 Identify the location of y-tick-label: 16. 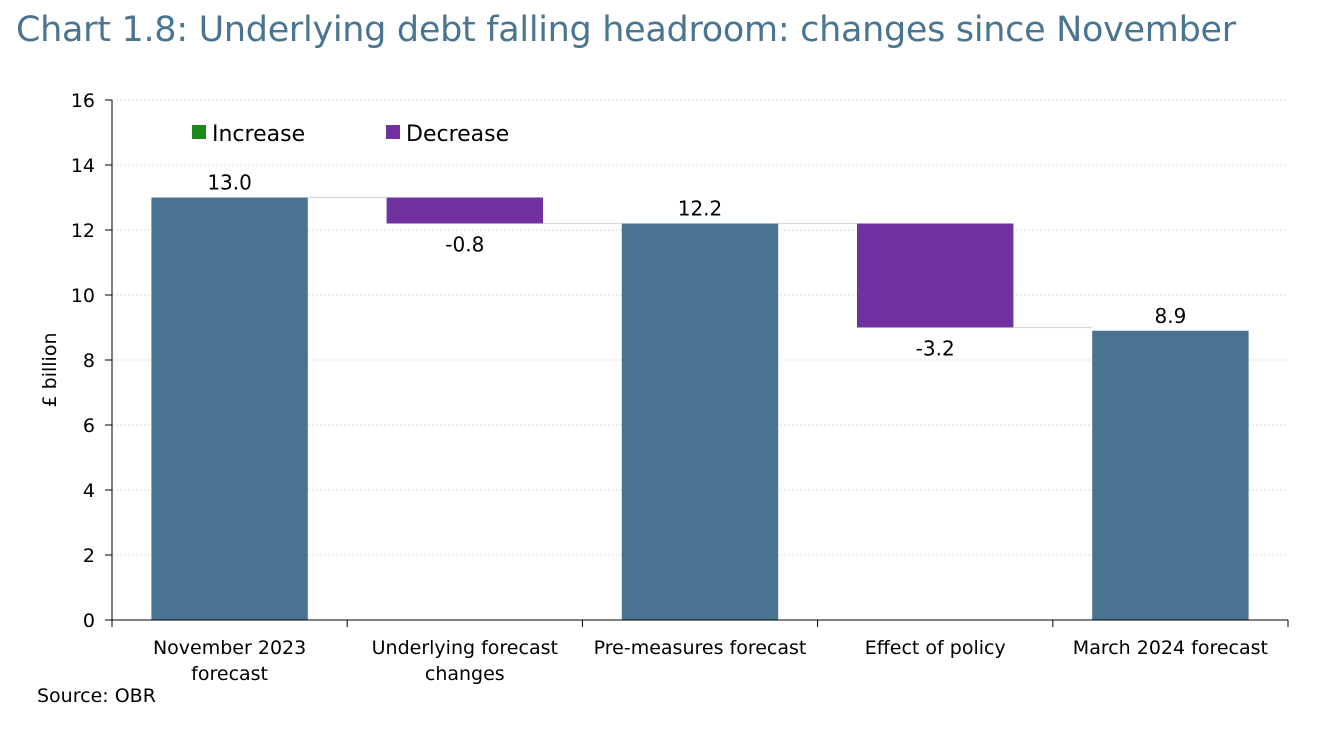
(83, 101).